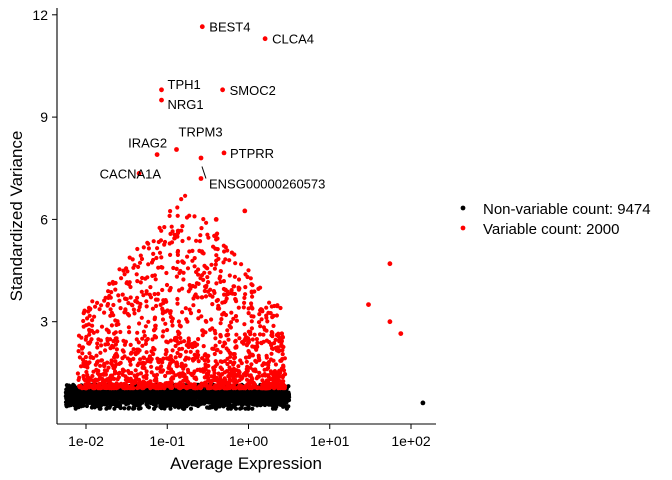  I want to click on gene-label: SMOC2, so click(253, 90).